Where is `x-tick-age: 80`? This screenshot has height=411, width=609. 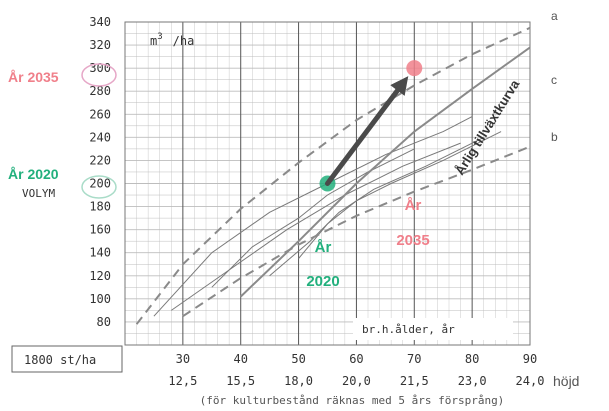 x-tick-age: 80 is located at coordinates (472, 359).